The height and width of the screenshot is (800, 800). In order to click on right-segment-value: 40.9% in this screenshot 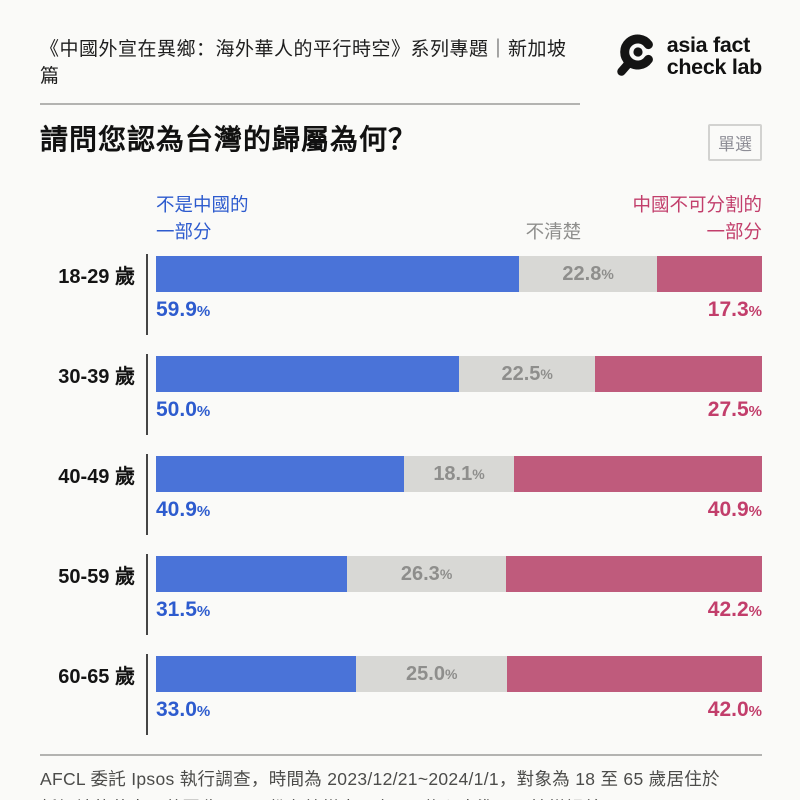, I will do `click(735, 511)`.